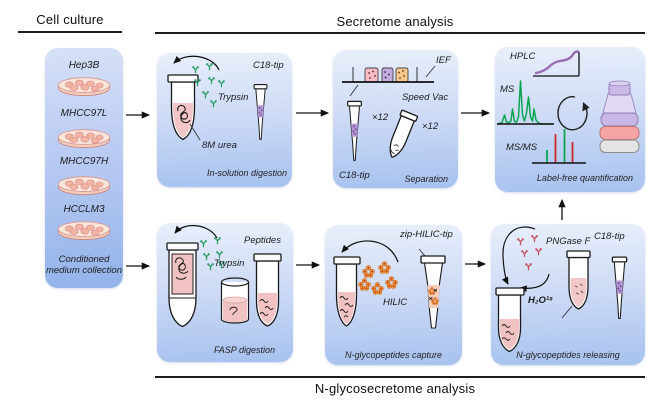  What do you see at coordinates (393, 355) in the screenshot?
I see `panel-caption: N-glycopeptides capture` at bounding box center [393, 355].